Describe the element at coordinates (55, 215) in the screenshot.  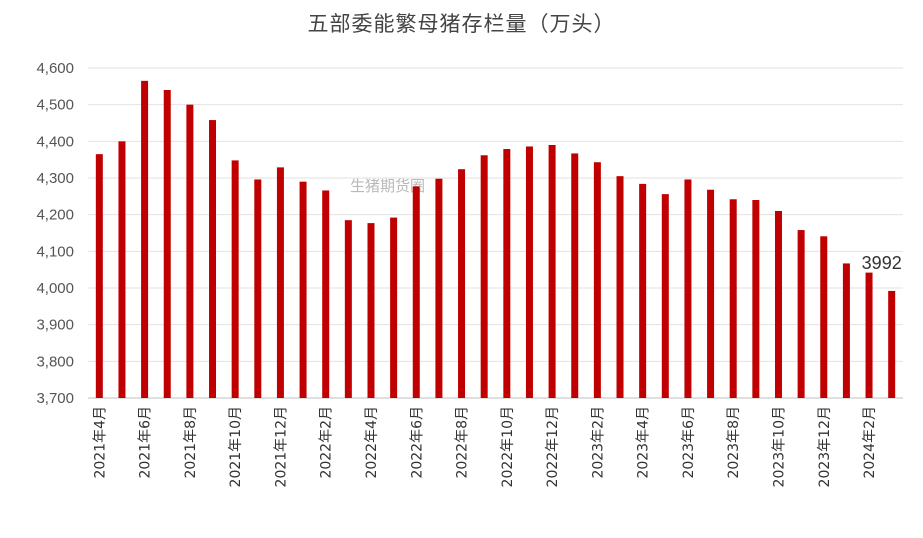
I see `y-tick-label: 4,200` at that location.